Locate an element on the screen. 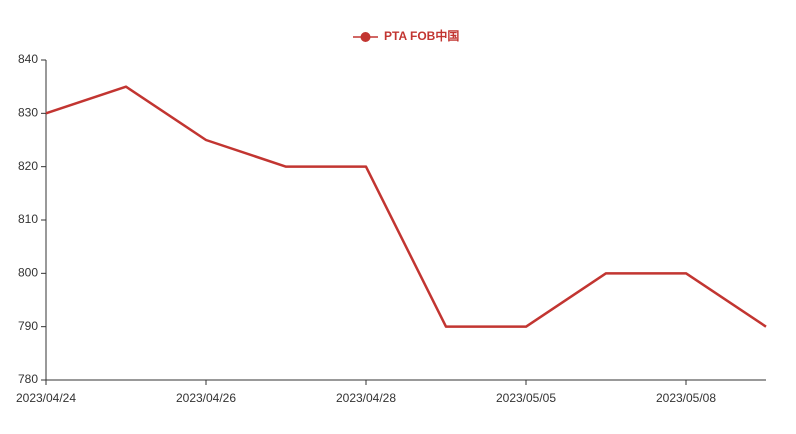 This screenshot has width=796, height=434. x-tick-label: 2023/04/26 is located at coordinates (206, 398).